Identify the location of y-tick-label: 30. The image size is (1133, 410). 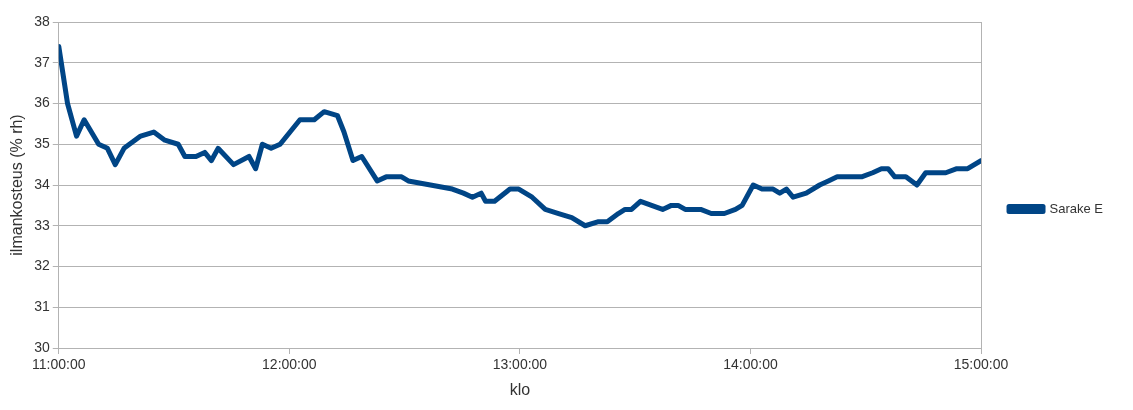
(42, 346).